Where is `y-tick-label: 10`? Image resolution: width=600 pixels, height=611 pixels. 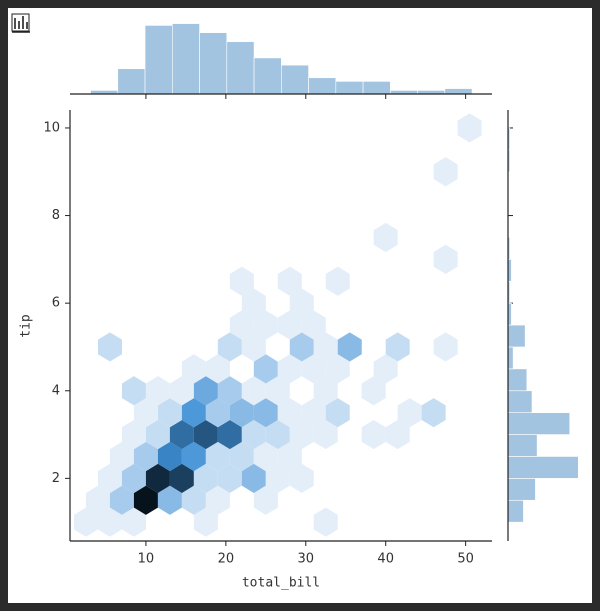 y-tick-label: 10 is located at coordinates (51, 127).